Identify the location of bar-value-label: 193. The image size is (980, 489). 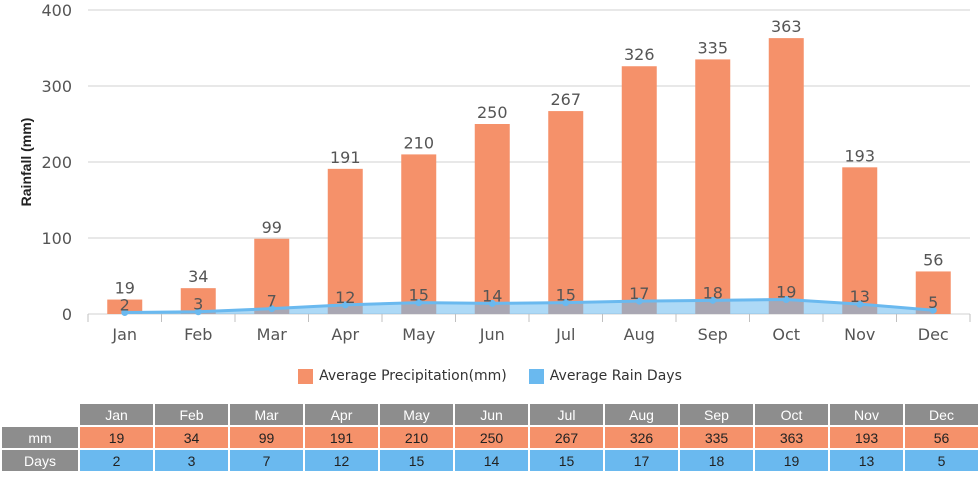
(859, 155).